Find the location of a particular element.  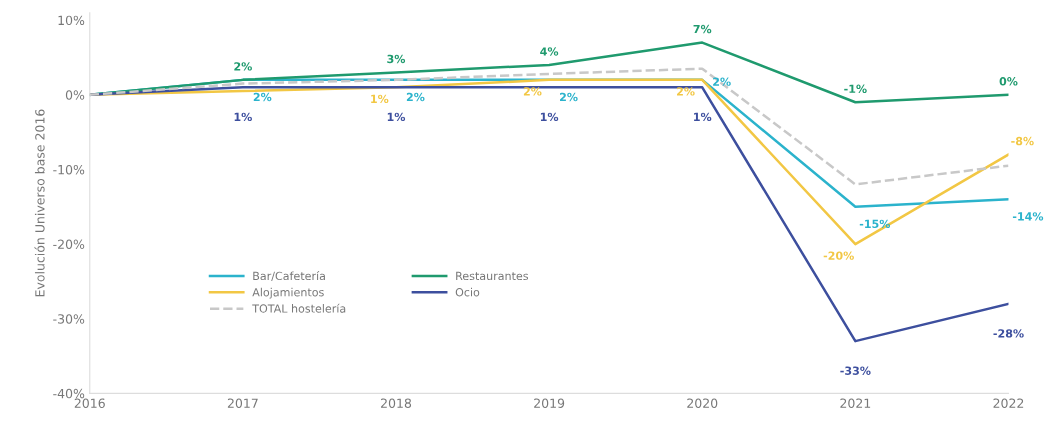

x-tick-label: 2019 is located at coordinates (549, 403).